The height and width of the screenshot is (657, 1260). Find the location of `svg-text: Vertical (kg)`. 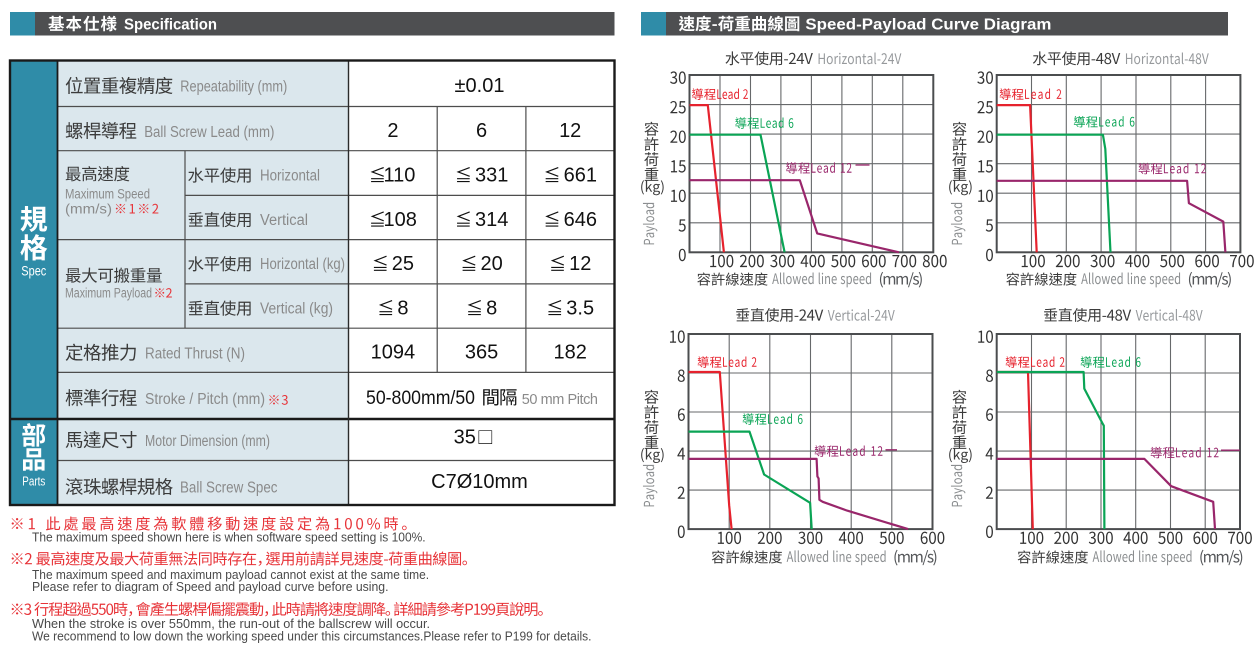

svg-text: Vertical (kg) is located at coordinates (296, 309).